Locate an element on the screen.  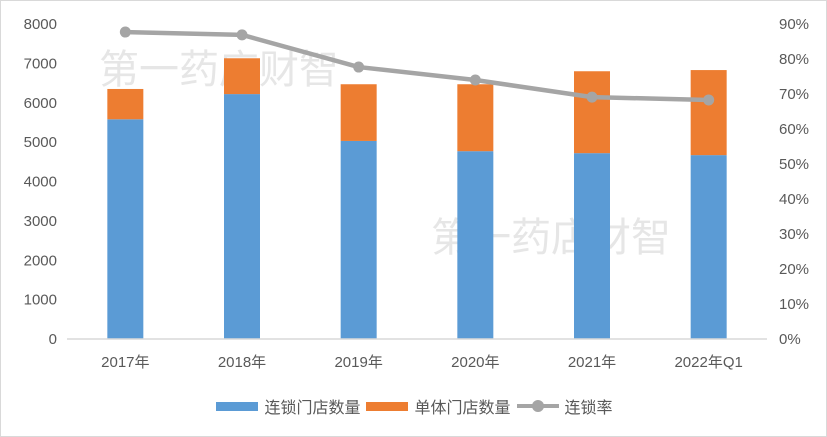
legend-item-chain-stores: 连锁门店数量 is located at coordinates (288, 406).